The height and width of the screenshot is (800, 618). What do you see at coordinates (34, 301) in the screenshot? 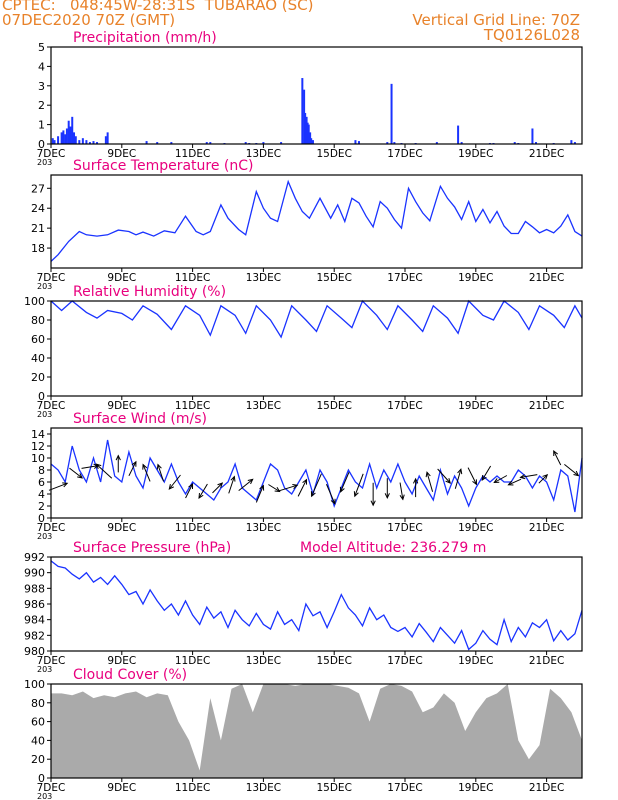
I see `y-tick-label: 100` at bounding box center [34, 301].